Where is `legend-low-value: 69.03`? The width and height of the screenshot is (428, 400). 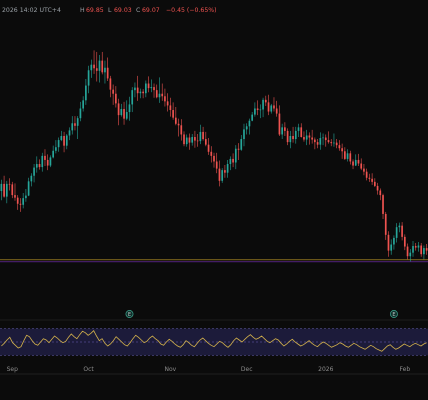
legend-low-value: 69.03 is located at coordinates (123, 10).